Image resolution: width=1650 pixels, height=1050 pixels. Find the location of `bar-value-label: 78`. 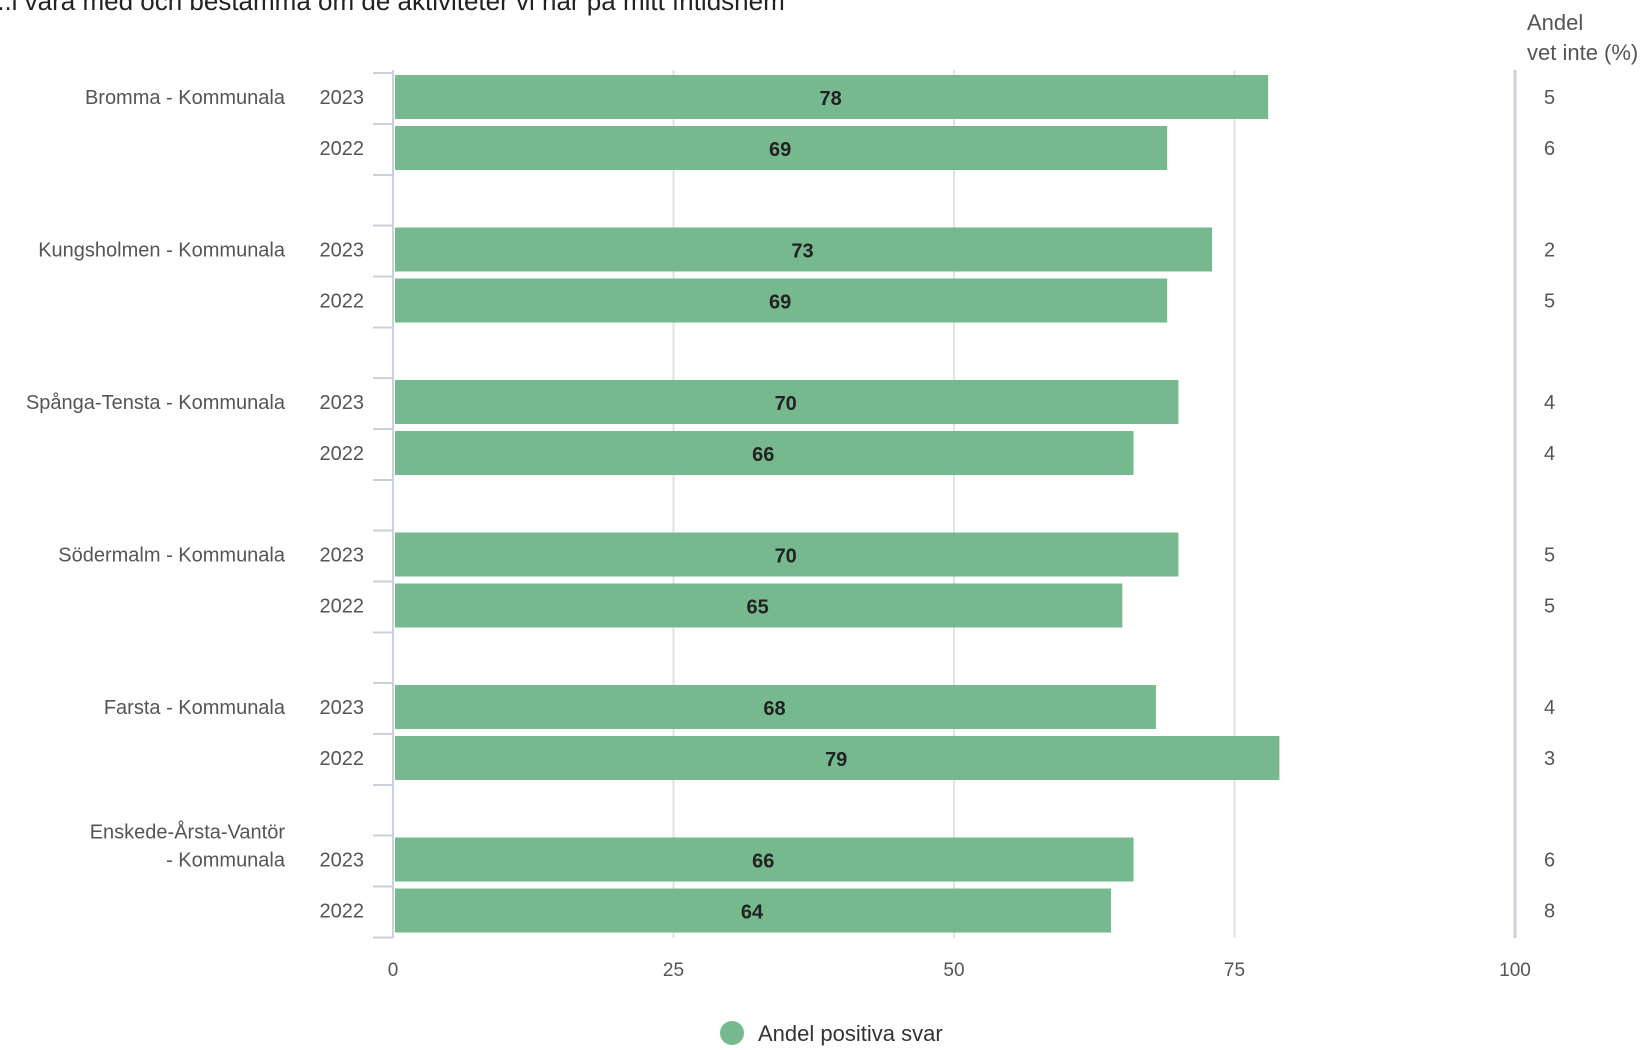

bar-value-label: 78 is located at coordinates (830, 99).